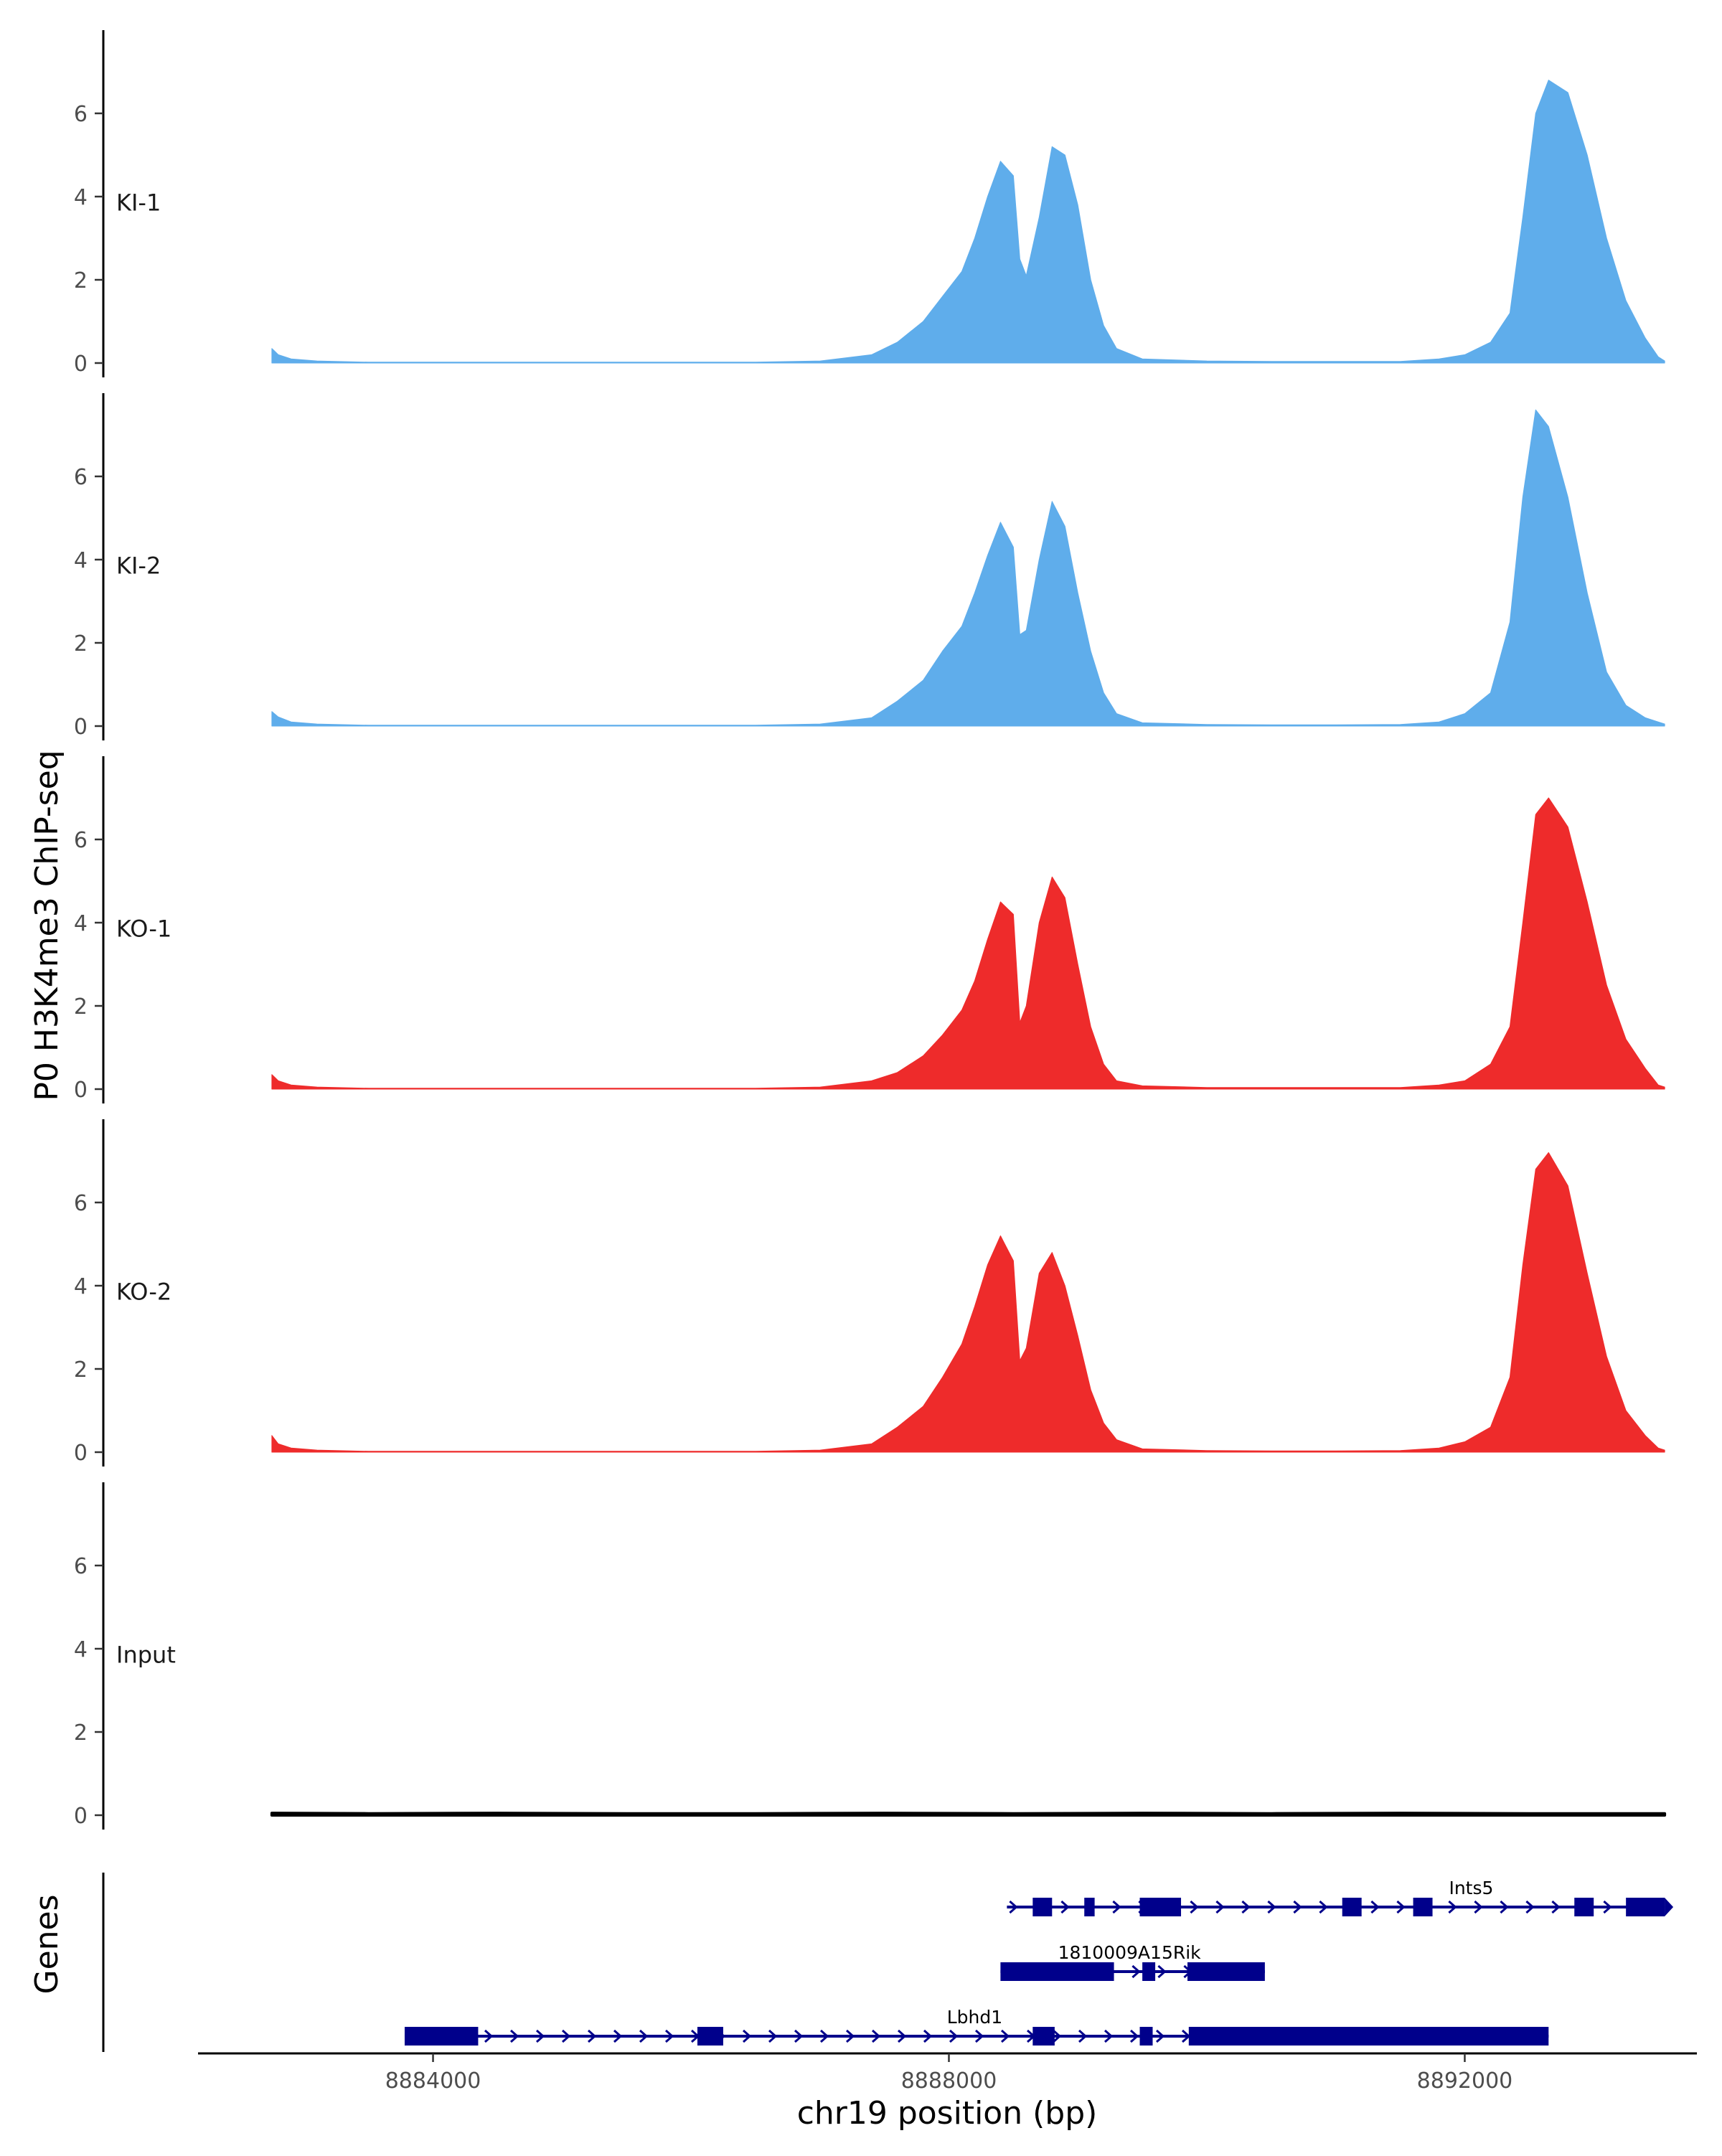  Describe the element at coordinates (888, 1962) in the screenshot. I see `gene-annotations: Ints5 1810009A15Rik Lbhd1` at that location.